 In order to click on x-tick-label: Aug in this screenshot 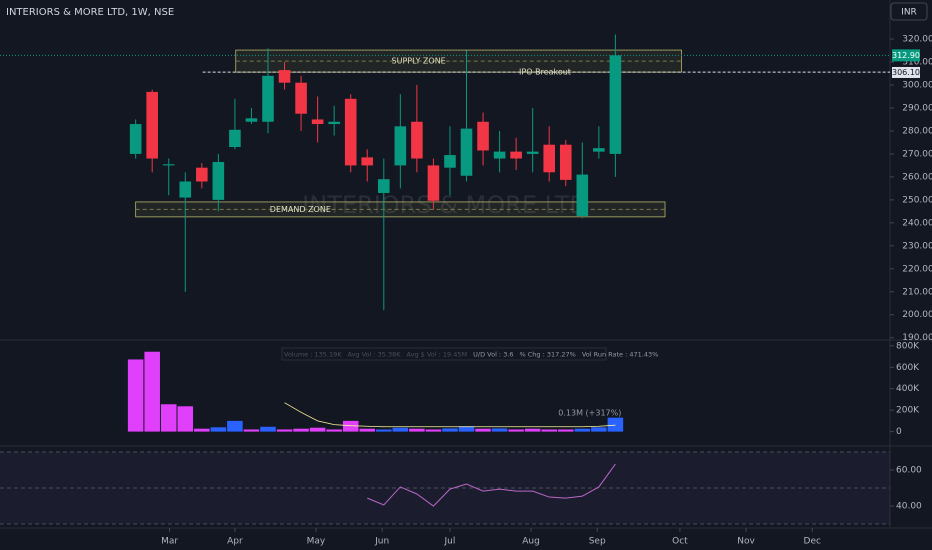, I will do `click(531, 542)`.